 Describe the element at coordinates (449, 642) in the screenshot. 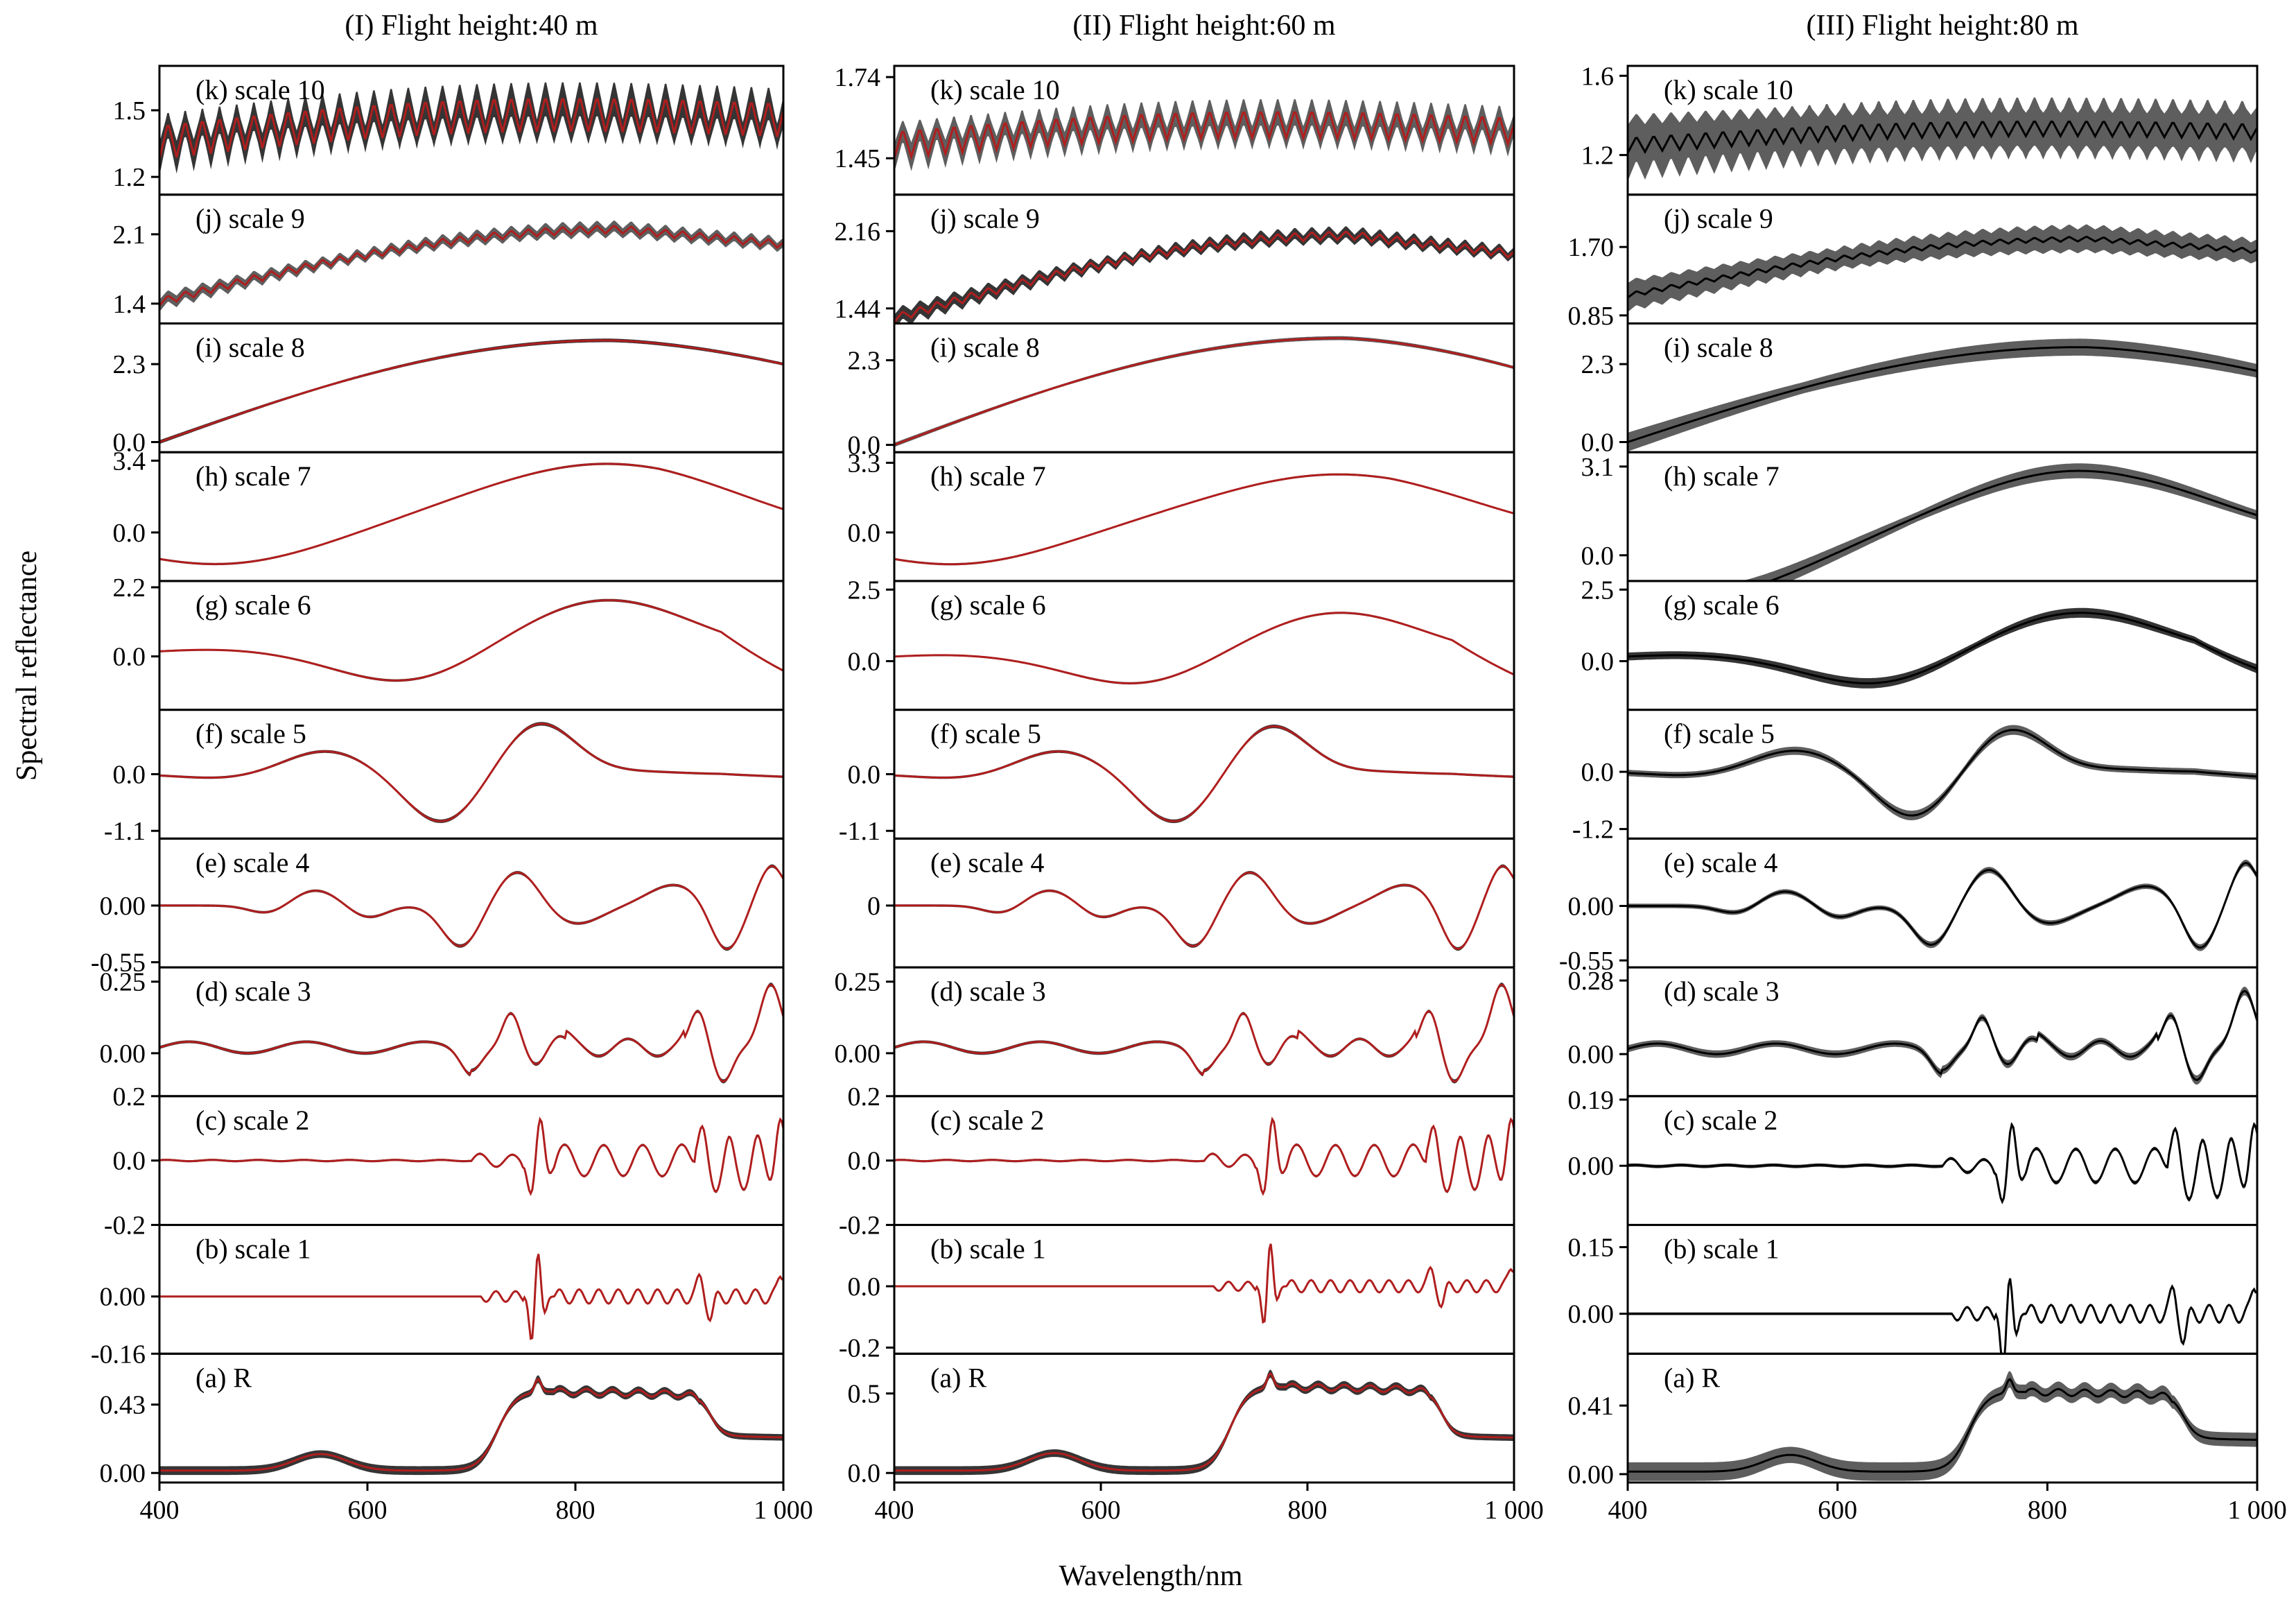

I see `panel: 0.0 2.2 (g) scale 6` at that location.